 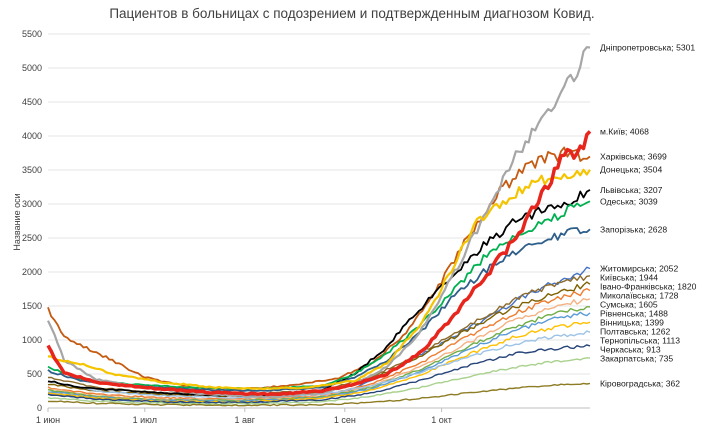 I want to click on y-tick-label: 0, so click(x=39, y=408).